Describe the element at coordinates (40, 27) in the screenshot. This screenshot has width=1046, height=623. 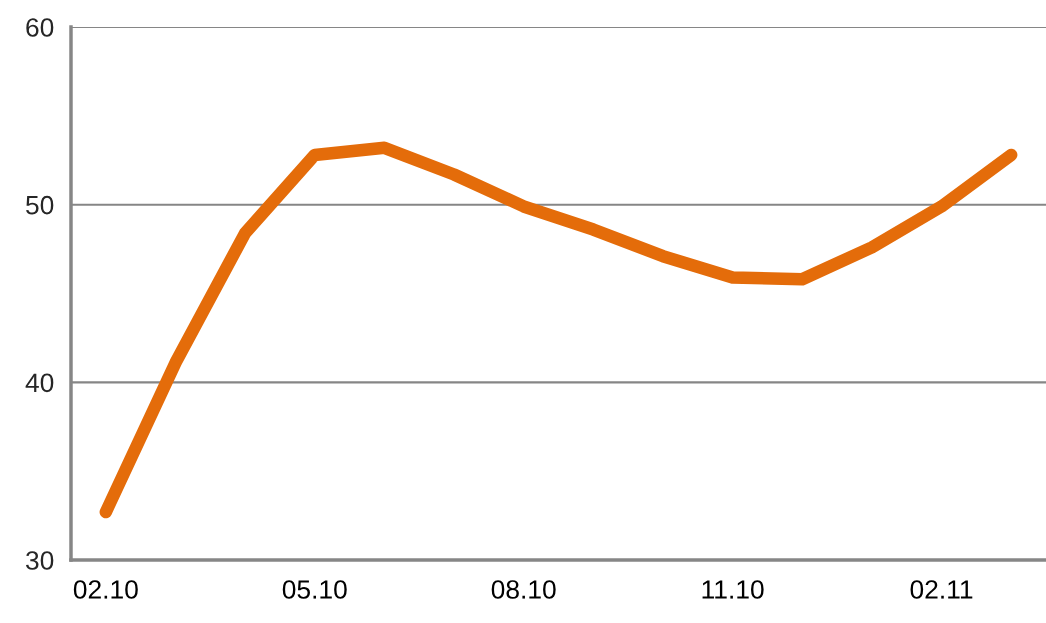
I see `y-tick-label: 60` at that location.